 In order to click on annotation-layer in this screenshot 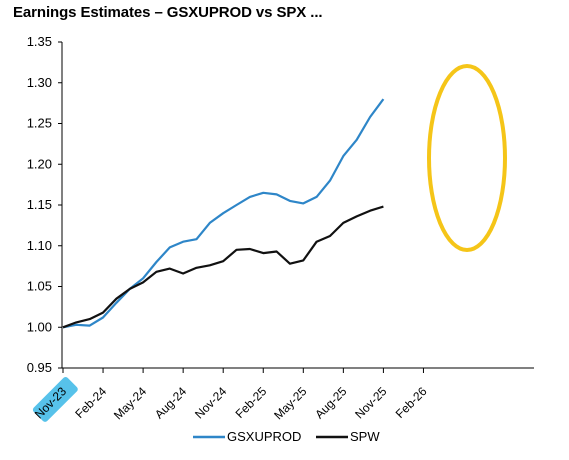, I will do `click(467, 158)`.